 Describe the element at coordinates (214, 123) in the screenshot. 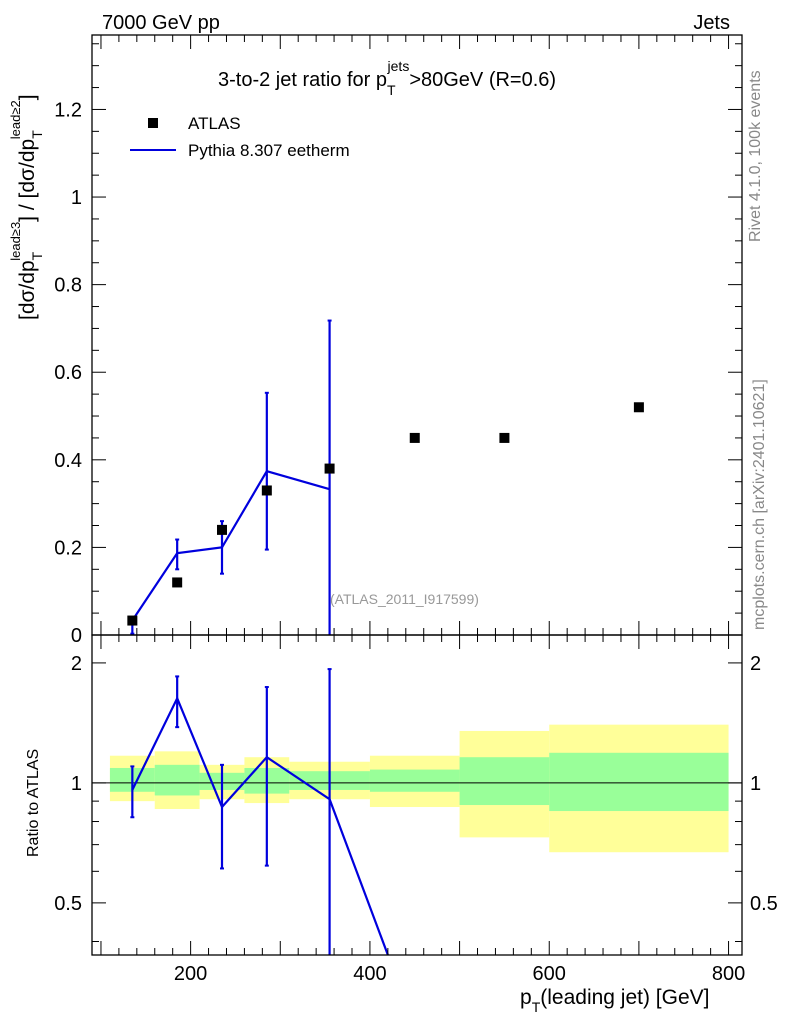

I see `legend-label-atlas: ATLAS` at that location.